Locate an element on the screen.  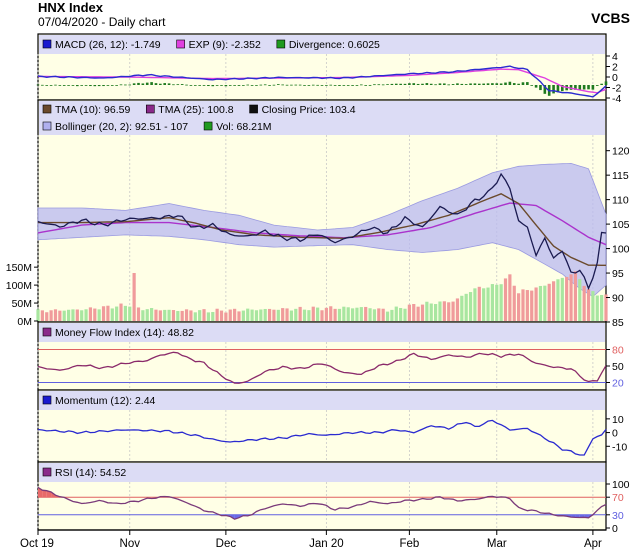
x-tick-label: Nov is located at coordinates (130, 544).